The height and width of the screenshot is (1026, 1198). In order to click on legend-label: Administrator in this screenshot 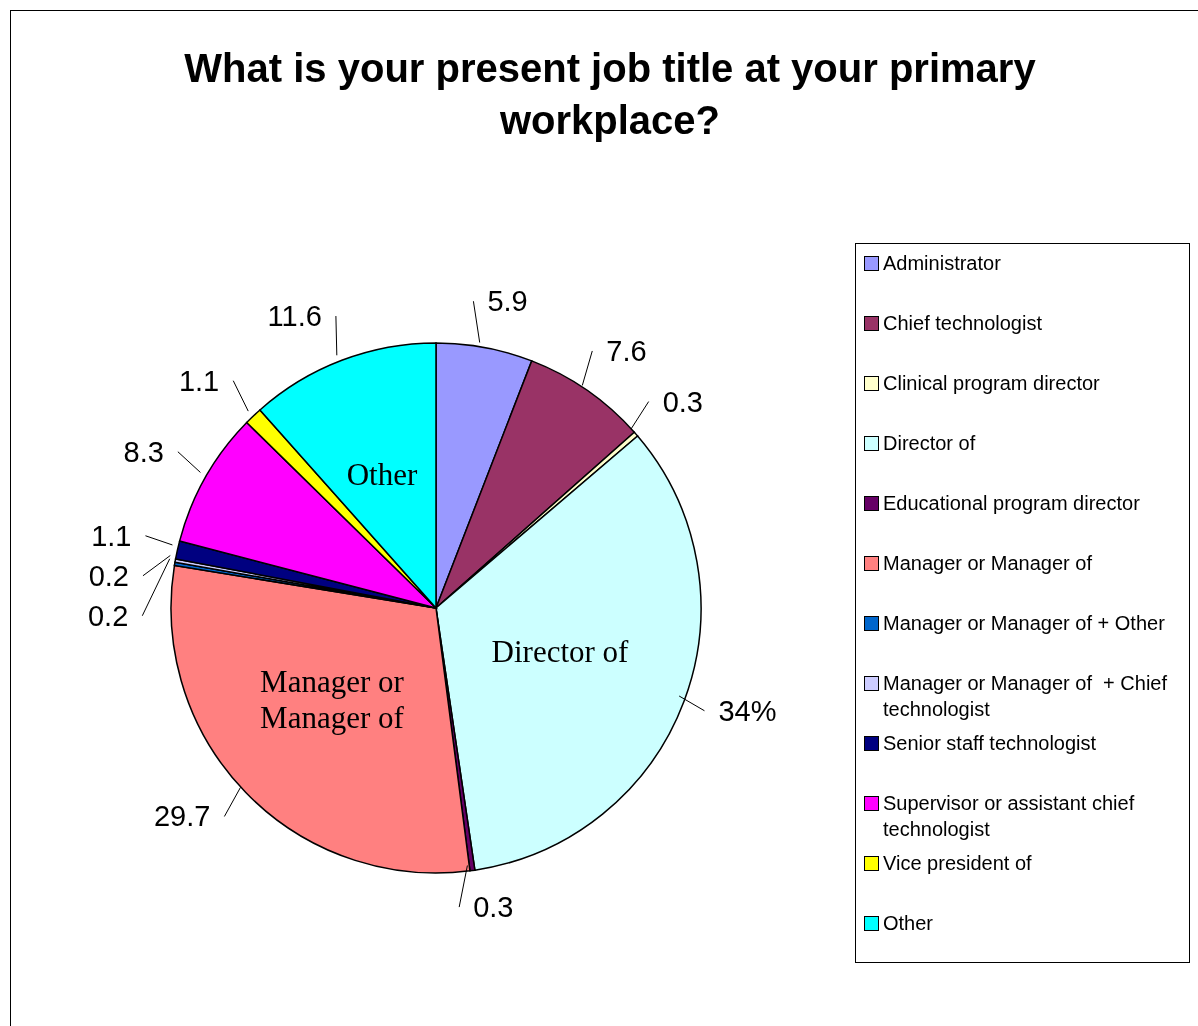, I will do `click(942, 263)`.